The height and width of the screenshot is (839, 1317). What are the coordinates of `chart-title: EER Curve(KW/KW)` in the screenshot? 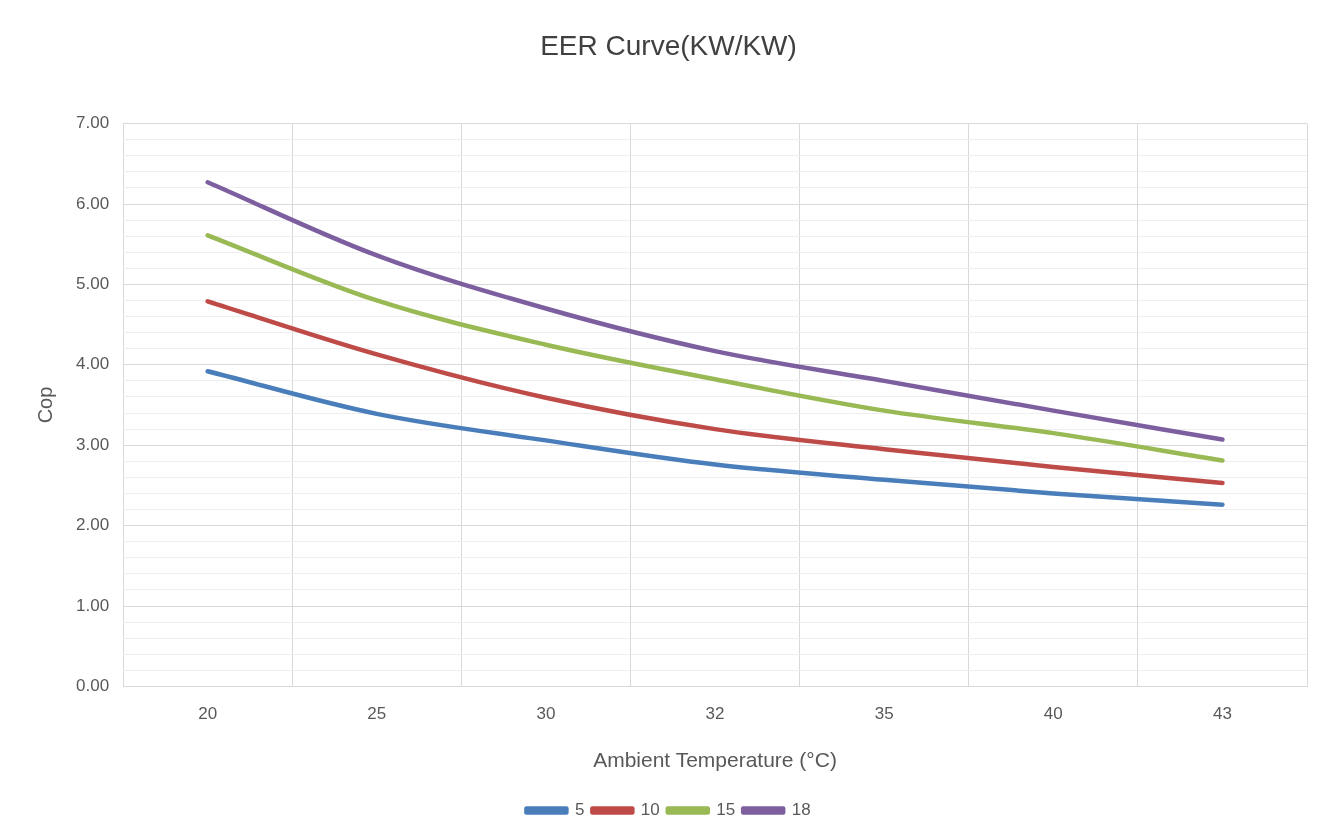 It's located at (668, 45).